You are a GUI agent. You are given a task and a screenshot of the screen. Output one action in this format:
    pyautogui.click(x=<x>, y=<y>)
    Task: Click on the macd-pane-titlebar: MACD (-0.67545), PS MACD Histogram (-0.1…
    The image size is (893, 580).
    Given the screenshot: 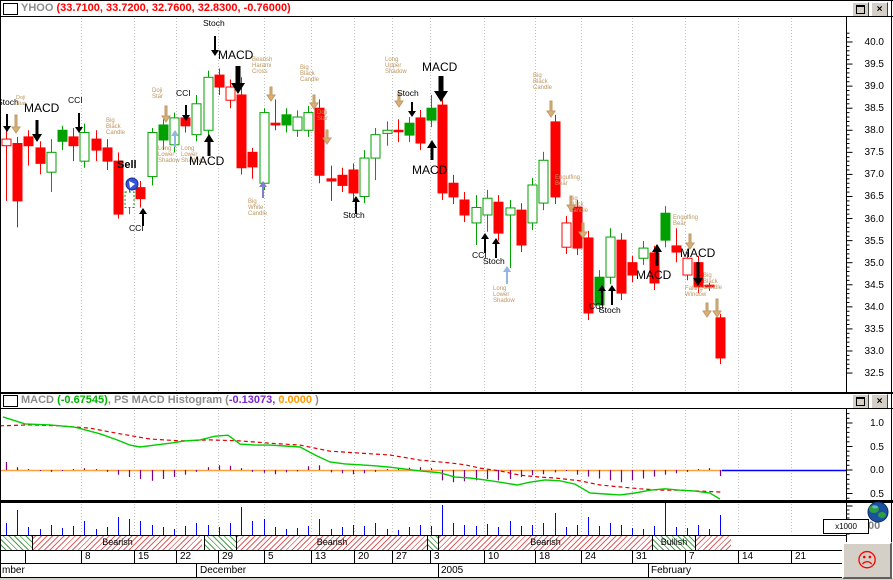 What is the action you would take?
    pyautogui.click(x=446, y=401)
    